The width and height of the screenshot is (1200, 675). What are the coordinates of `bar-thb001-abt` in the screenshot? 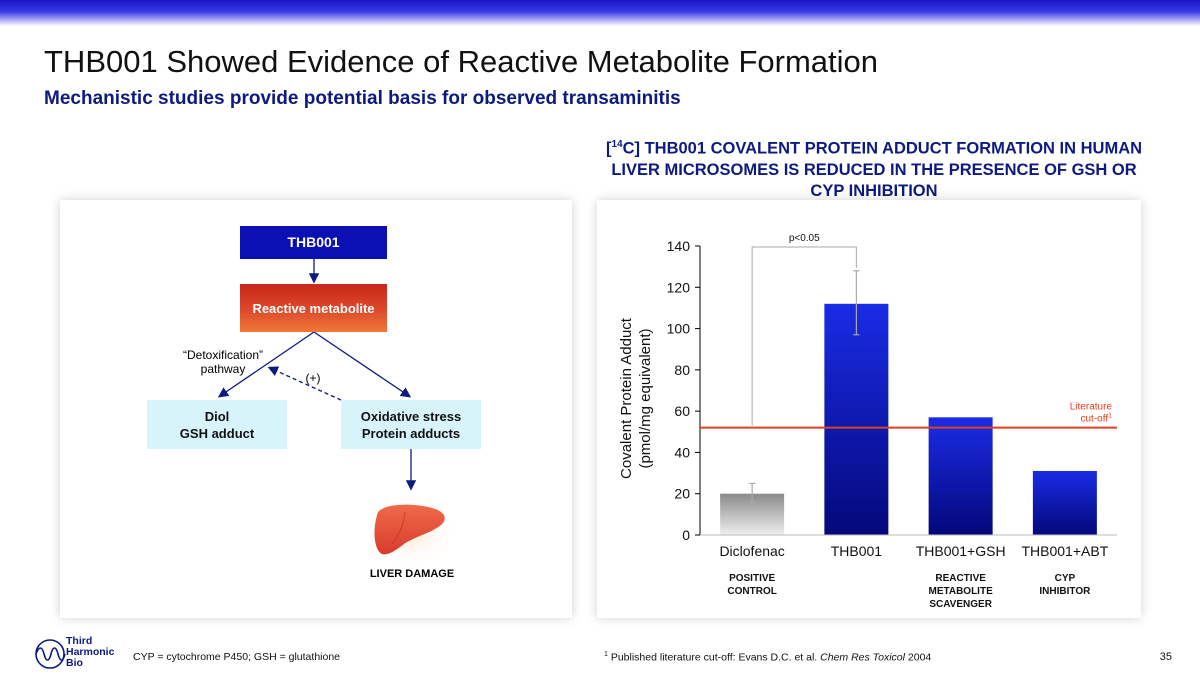 It's located at (1064, 503).